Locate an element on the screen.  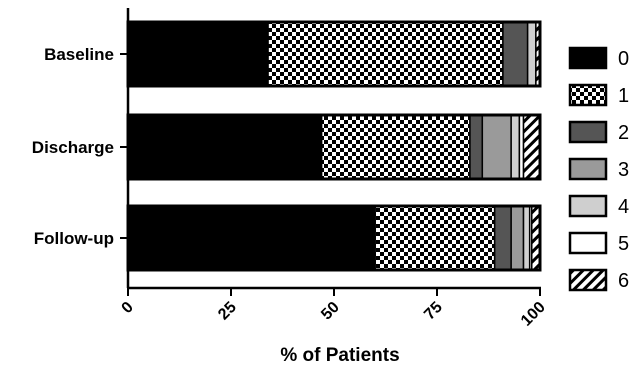
x-axis-title: % of Patients is located at coordinates (339, 355).